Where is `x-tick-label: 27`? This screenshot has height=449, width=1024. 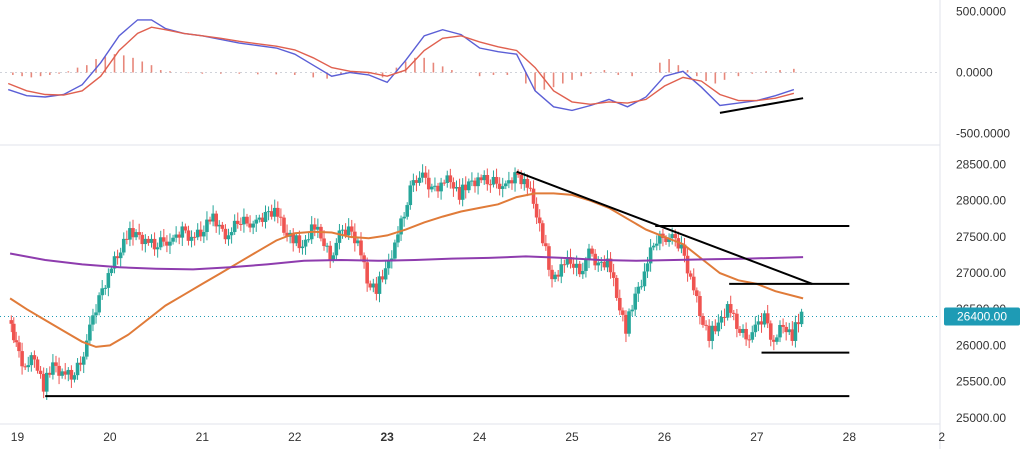 x-tick-label: 27 is located at coordinates (757, 437).